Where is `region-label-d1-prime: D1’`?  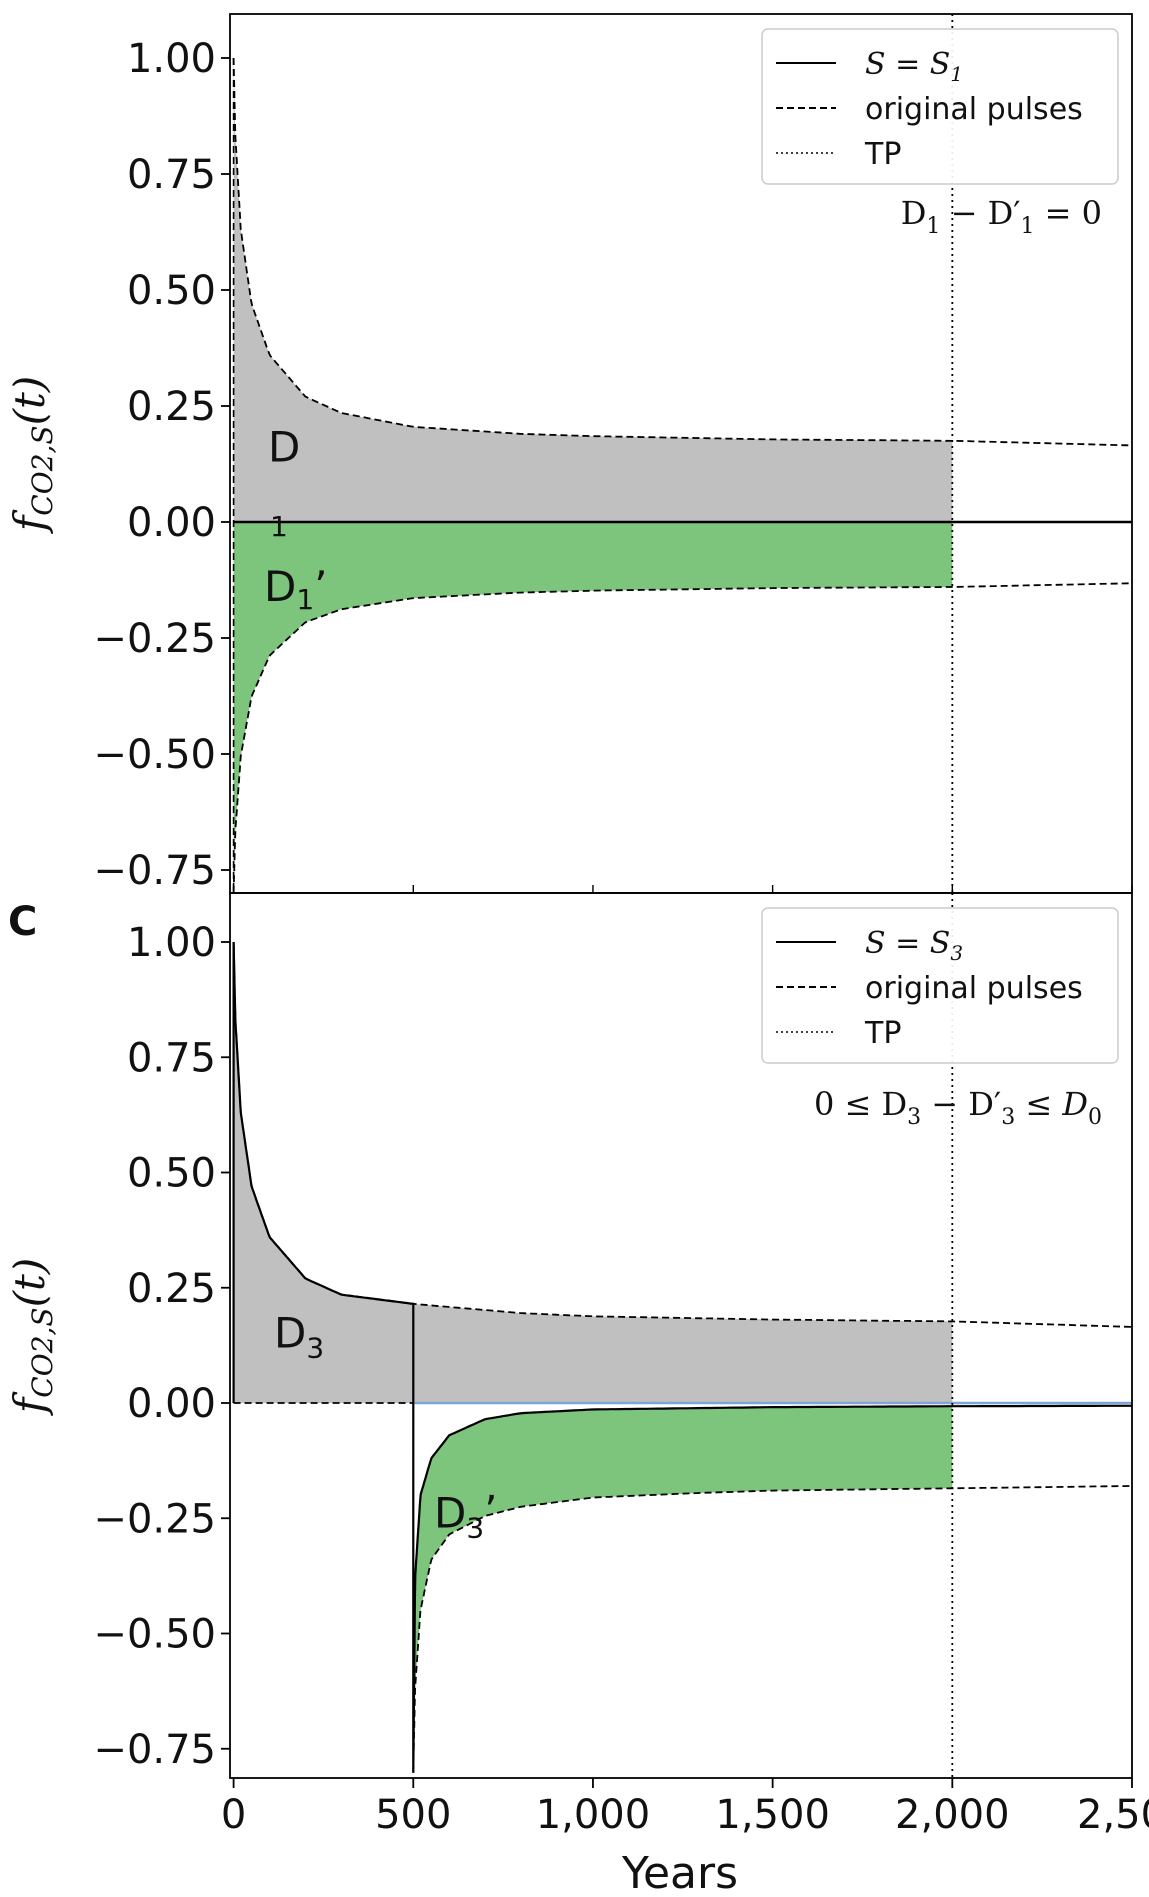
region-label-d1-prime: D1’ is located at coordinates (296, 589).